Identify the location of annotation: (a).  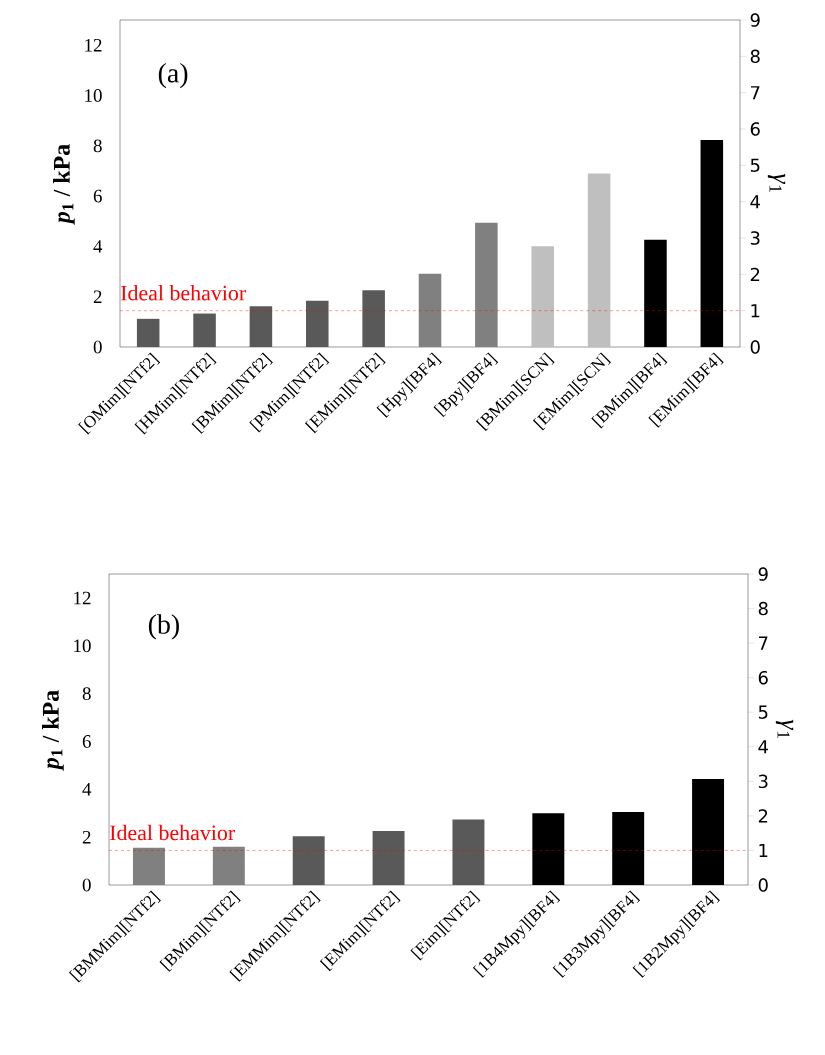
(173, 75).